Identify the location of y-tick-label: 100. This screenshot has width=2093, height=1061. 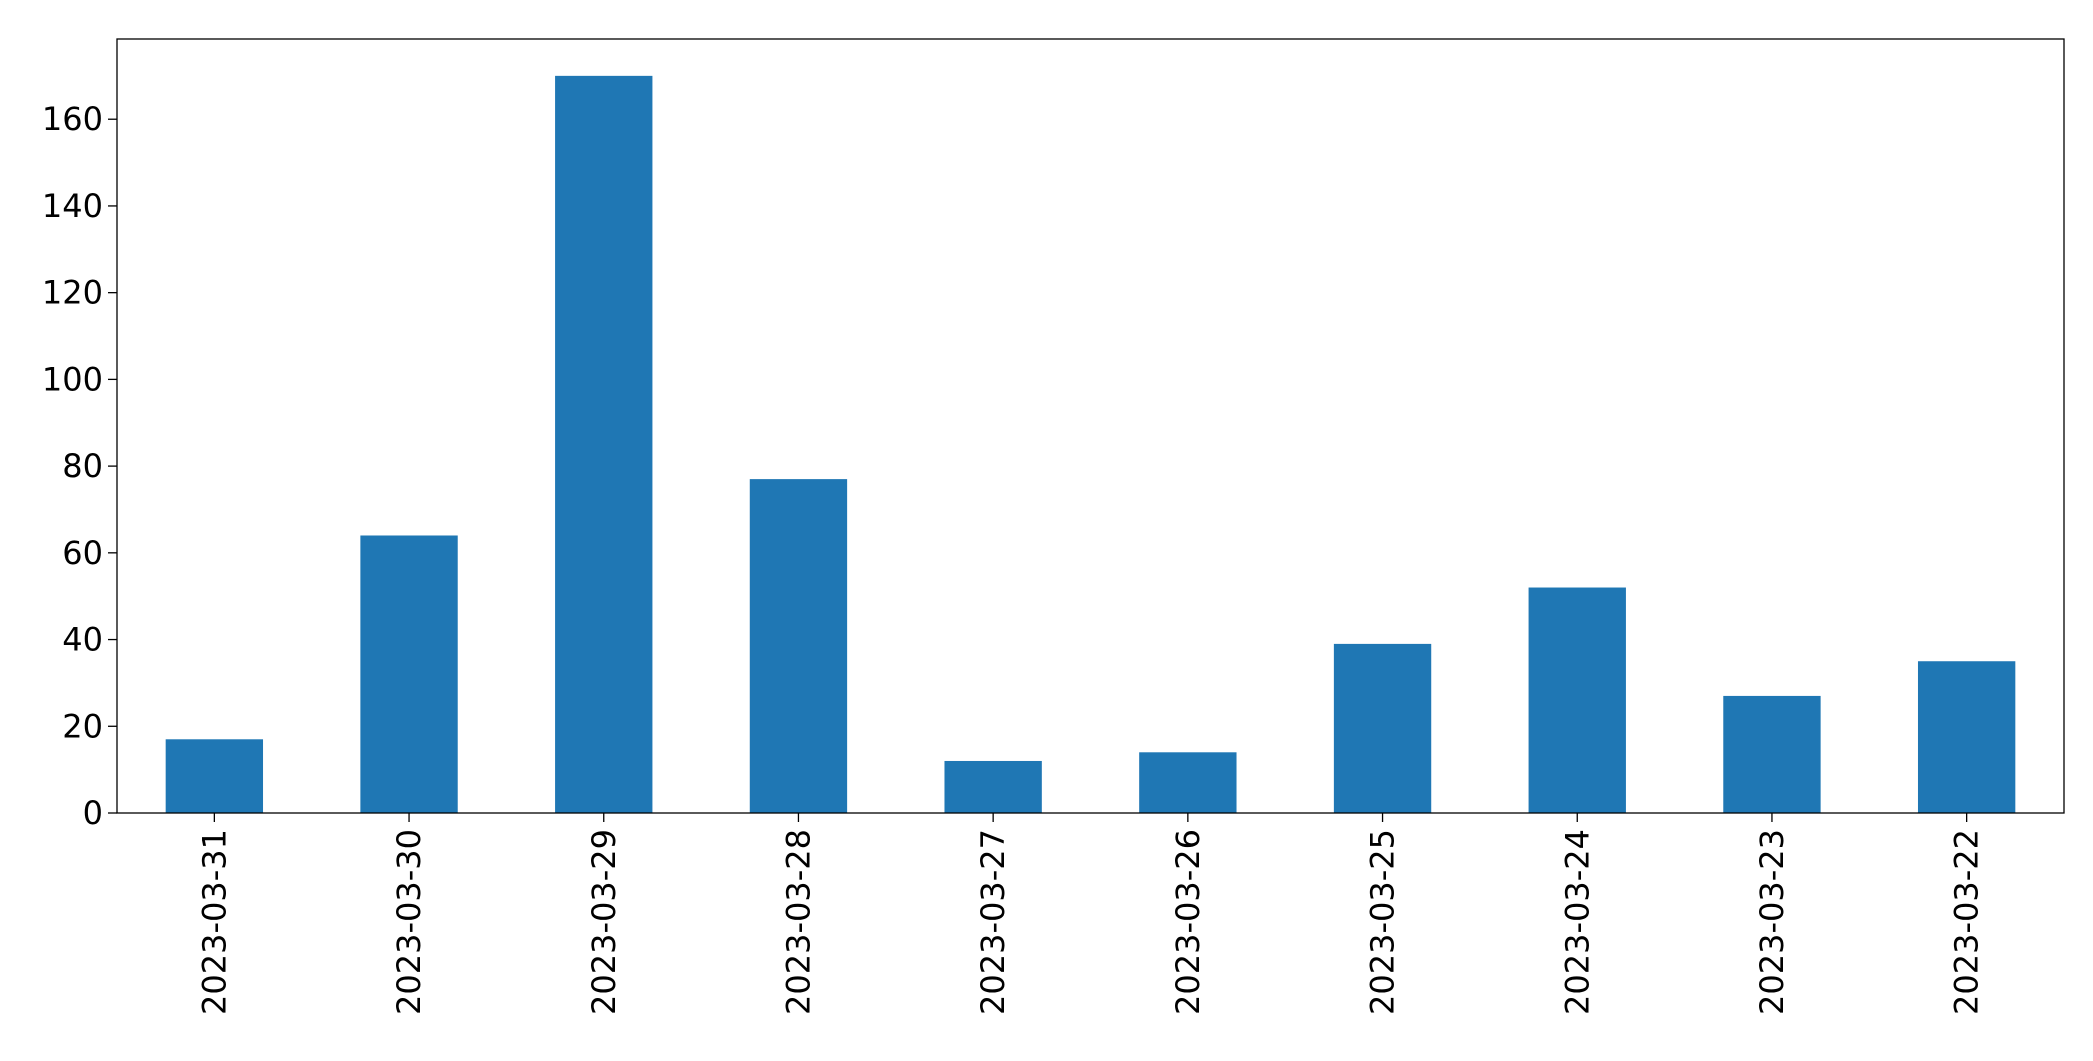
(72, 379).